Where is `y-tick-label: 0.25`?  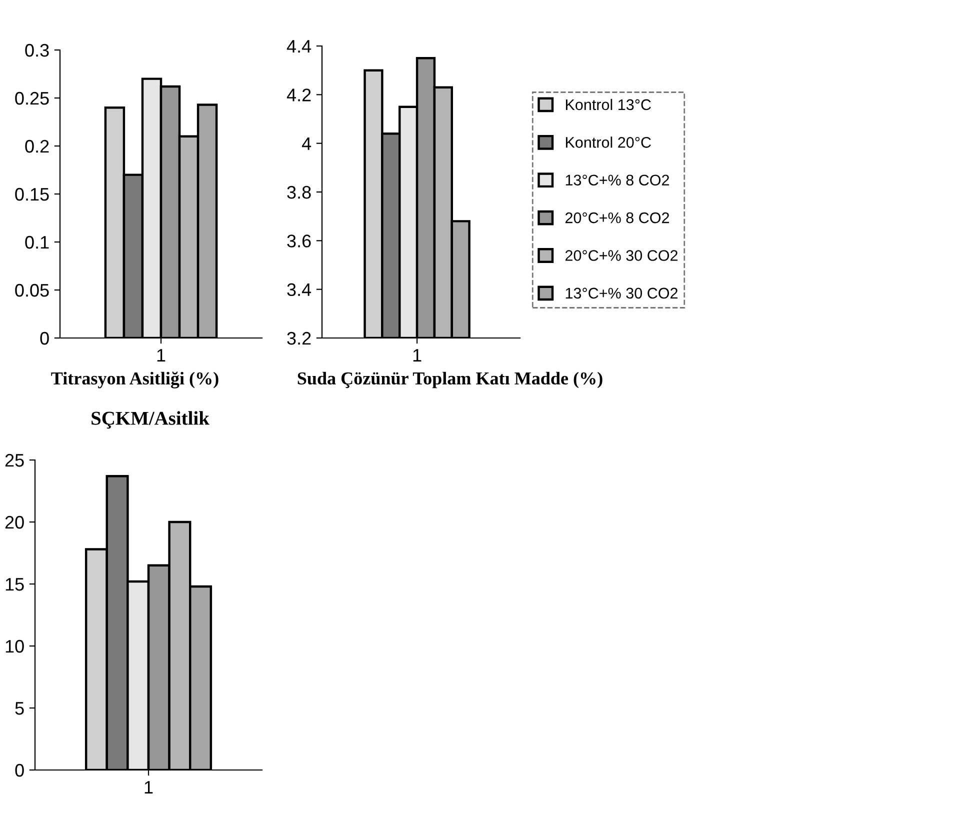 y-tick-label: 0.25 is located at coordinates (32, 98).